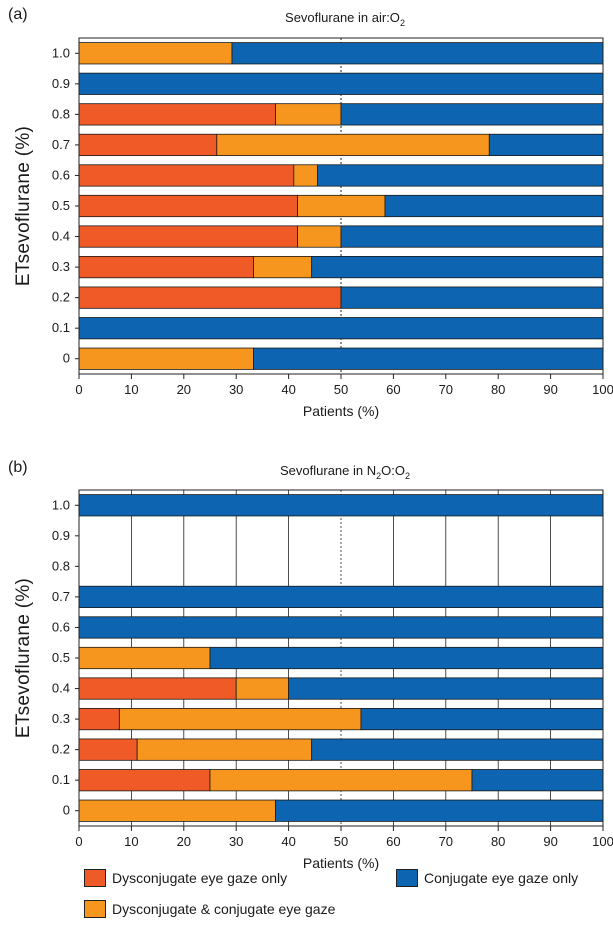  Describe the element at coordinates (342, 17) in the screenshot. I see `title-text: Sevoflurane in air:O` at that location.